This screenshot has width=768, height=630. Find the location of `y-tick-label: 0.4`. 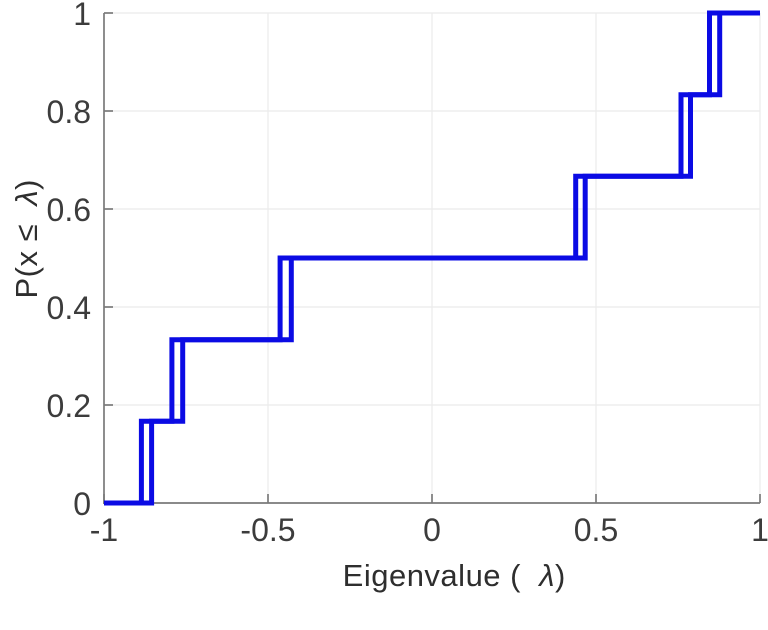

y-tick-label: 0.4 is located at coordinates (69, 308).